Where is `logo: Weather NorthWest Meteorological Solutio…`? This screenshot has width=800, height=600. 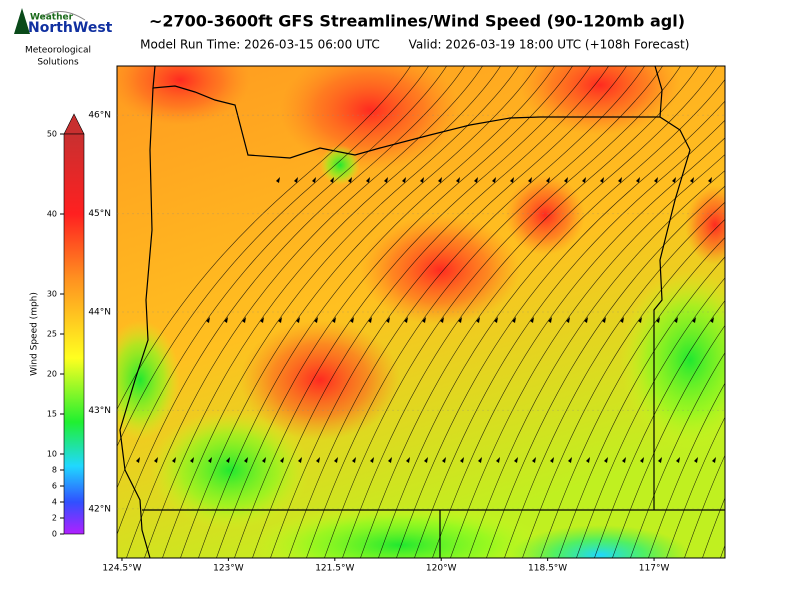 logo: Weather NorthWest Meteorological Solutio… is located at coordinates (63, 38).